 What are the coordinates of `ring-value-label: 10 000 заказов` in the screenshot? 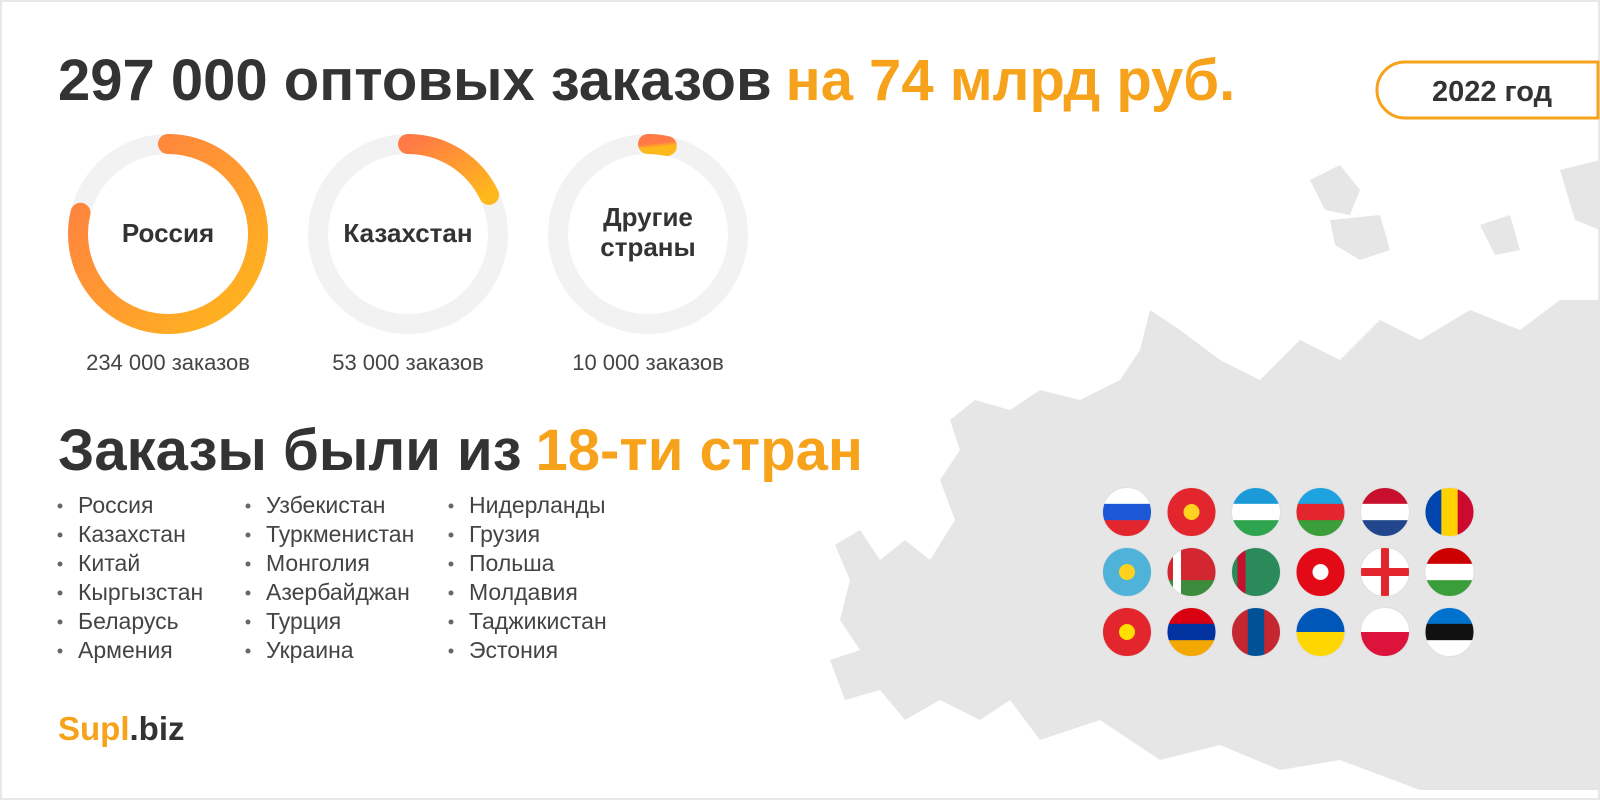 It's located at (648, 362).